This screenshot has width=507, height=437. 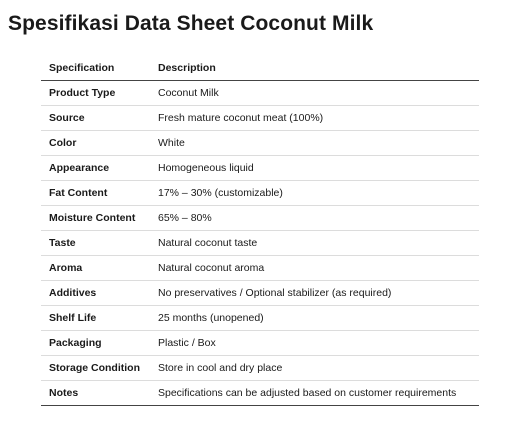 I want to click on spec-label: Moisture Content, so click(x=95, y=218).